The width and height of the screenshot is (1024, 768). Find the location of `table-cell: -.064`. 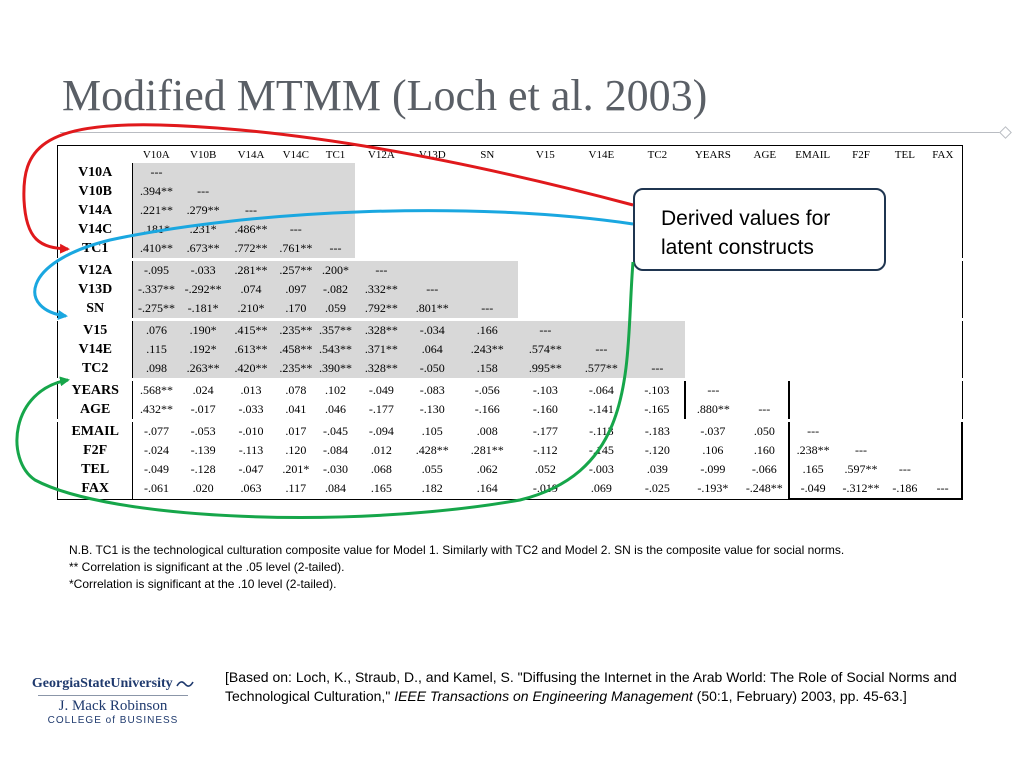

table-cell: -.064 is located at coordinates (601, 389).